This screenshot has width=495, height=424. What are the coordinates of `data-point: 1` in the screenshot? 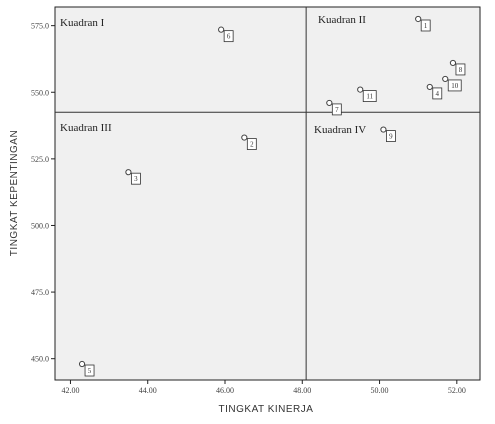 It's located at (423, 23).